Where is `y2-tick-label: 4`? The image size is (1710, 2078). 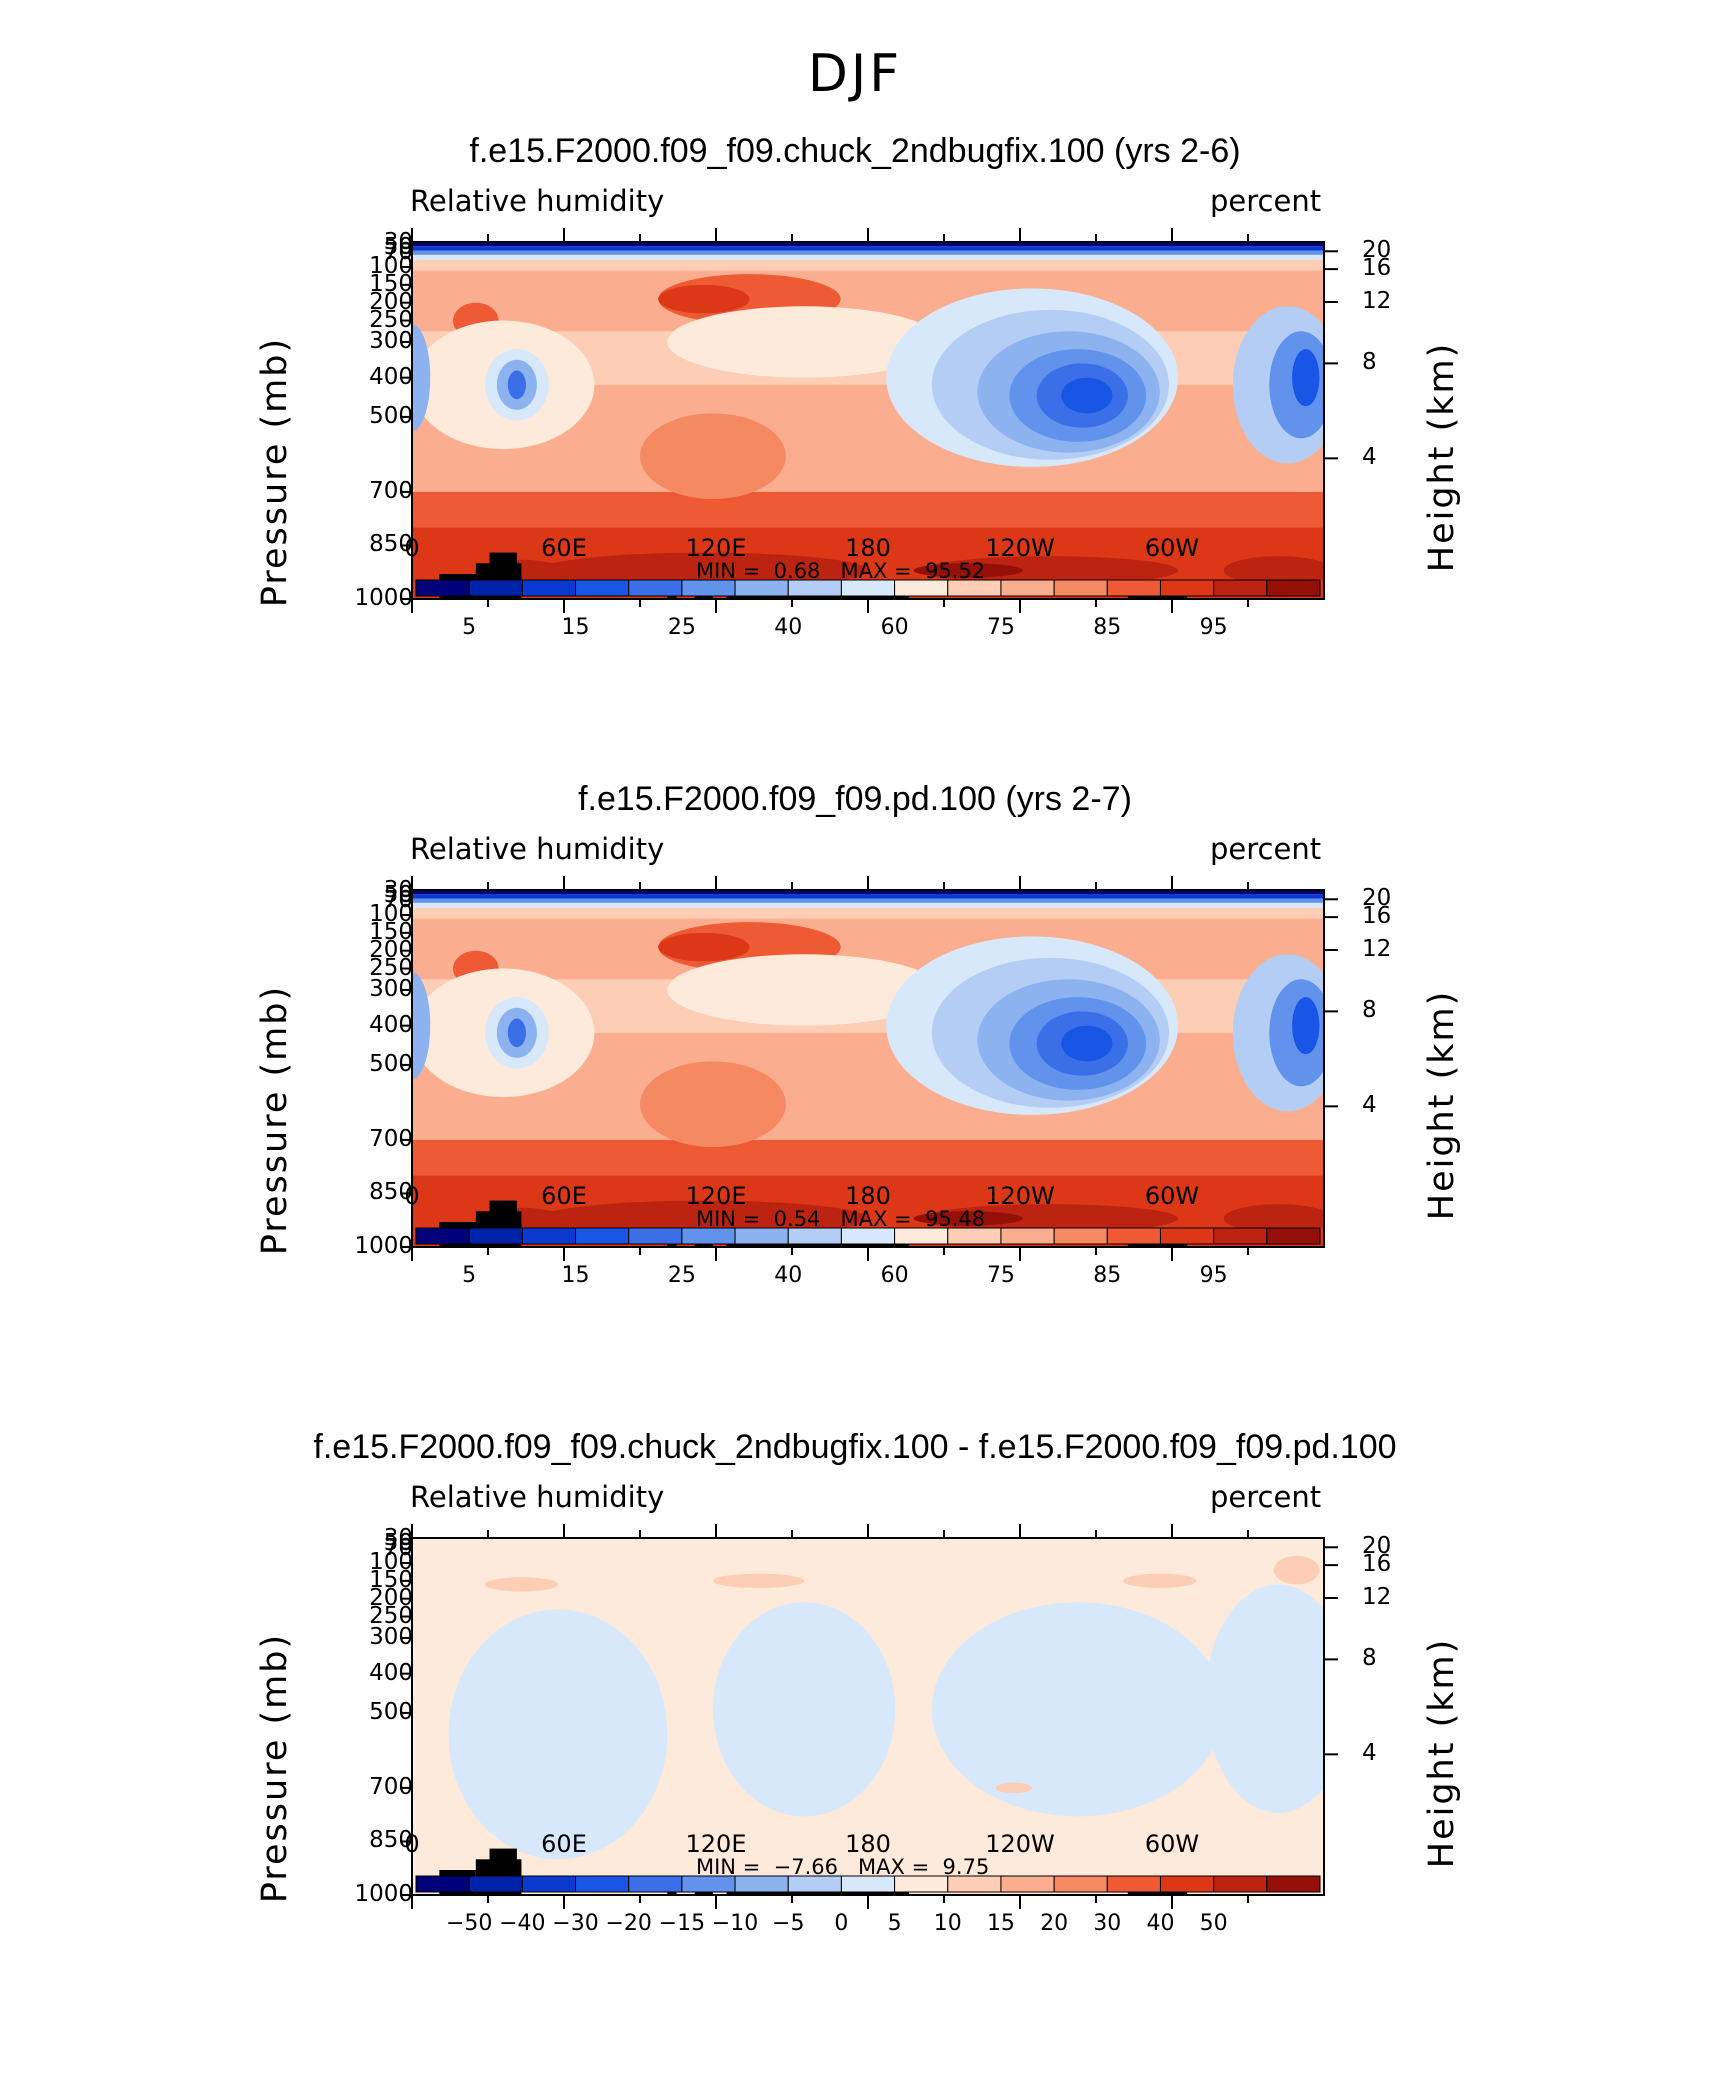
y2-tick-label: 4 is located at coordinates (1369, 1753).